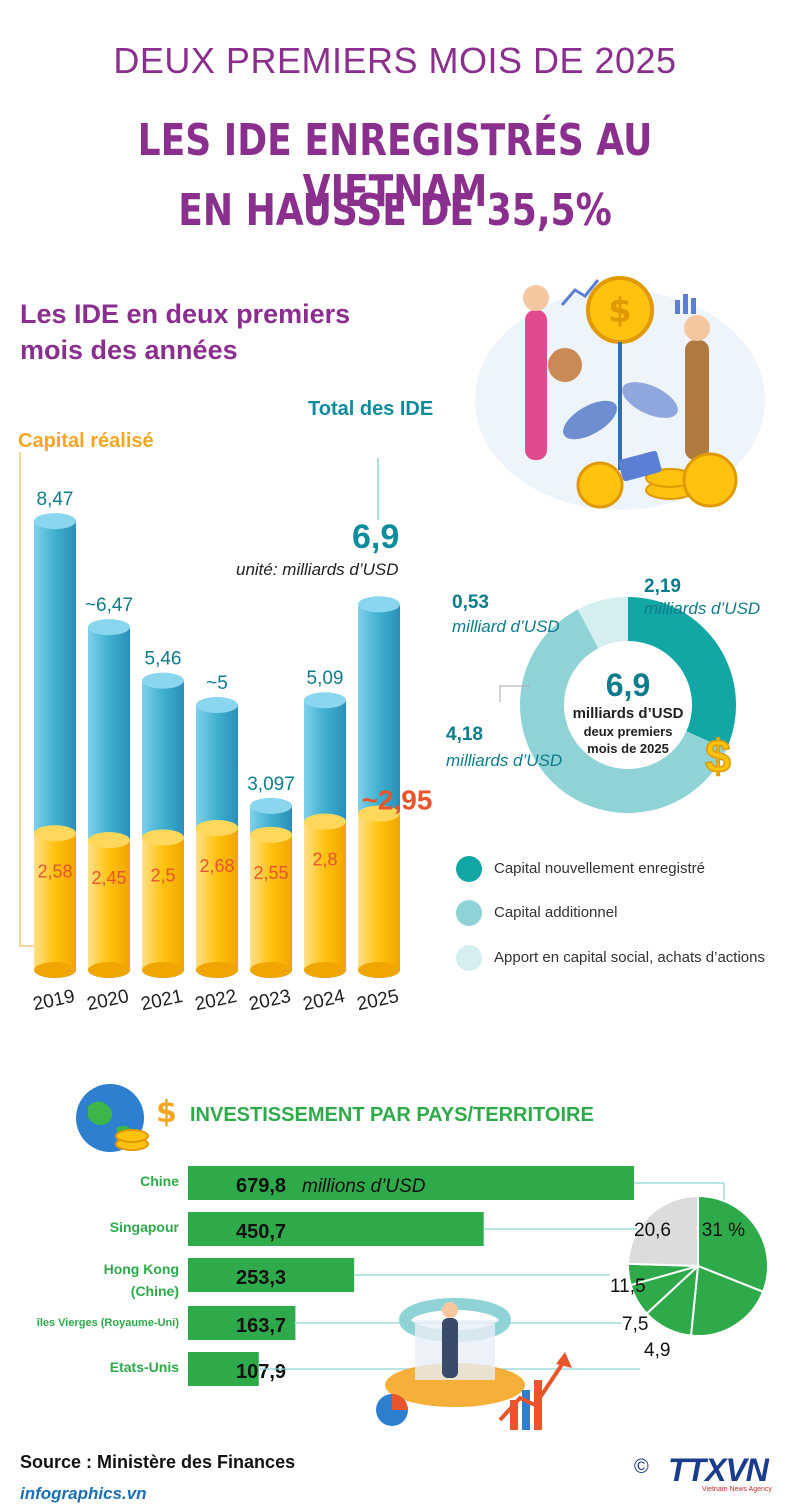 The image size is (790, 1510). I want to click on country-name-3-line2: (Chine), so click(155, 1291).